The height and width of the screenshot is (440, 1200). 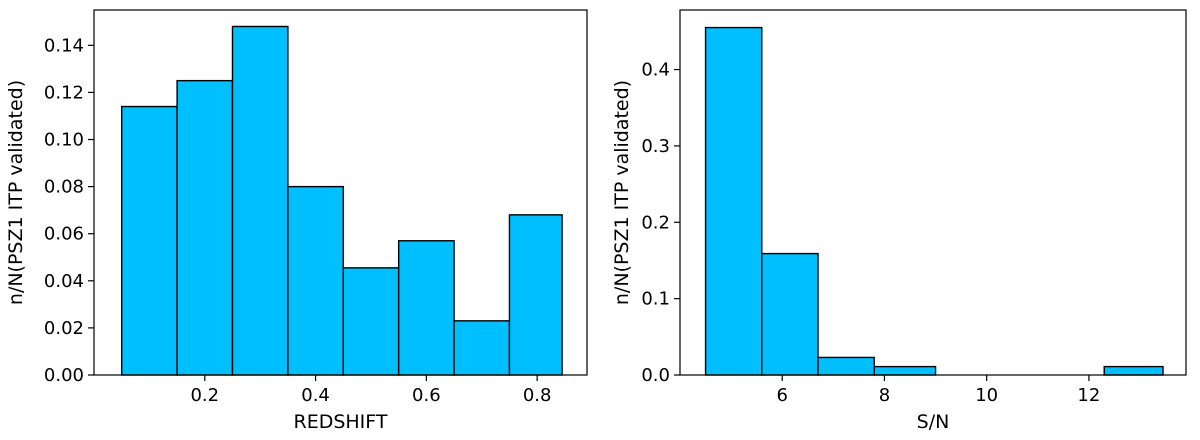 I want to click on redshift-y-tick-label-0: 0.00, so click(x=64, y=375).